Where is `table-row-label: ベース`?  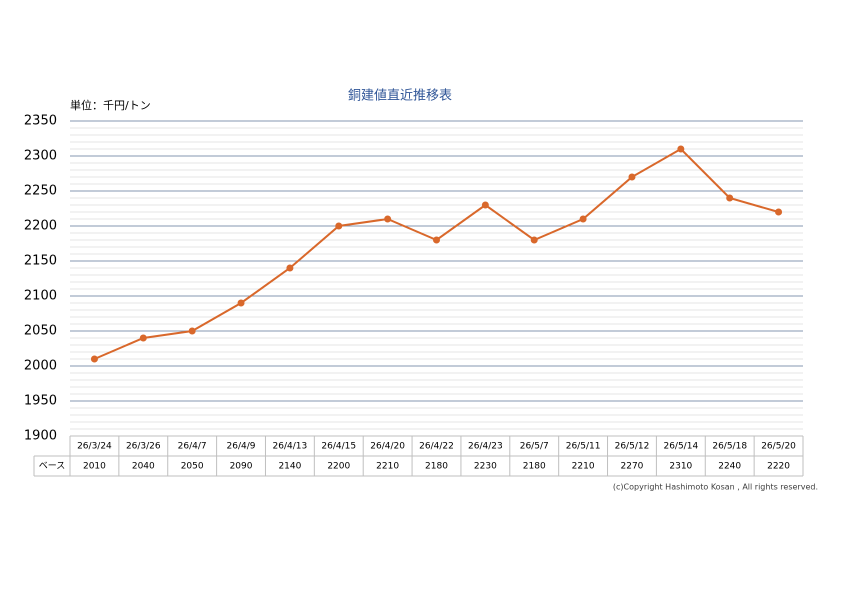
table-row-label: ベース is located at coordinates (52, 467).